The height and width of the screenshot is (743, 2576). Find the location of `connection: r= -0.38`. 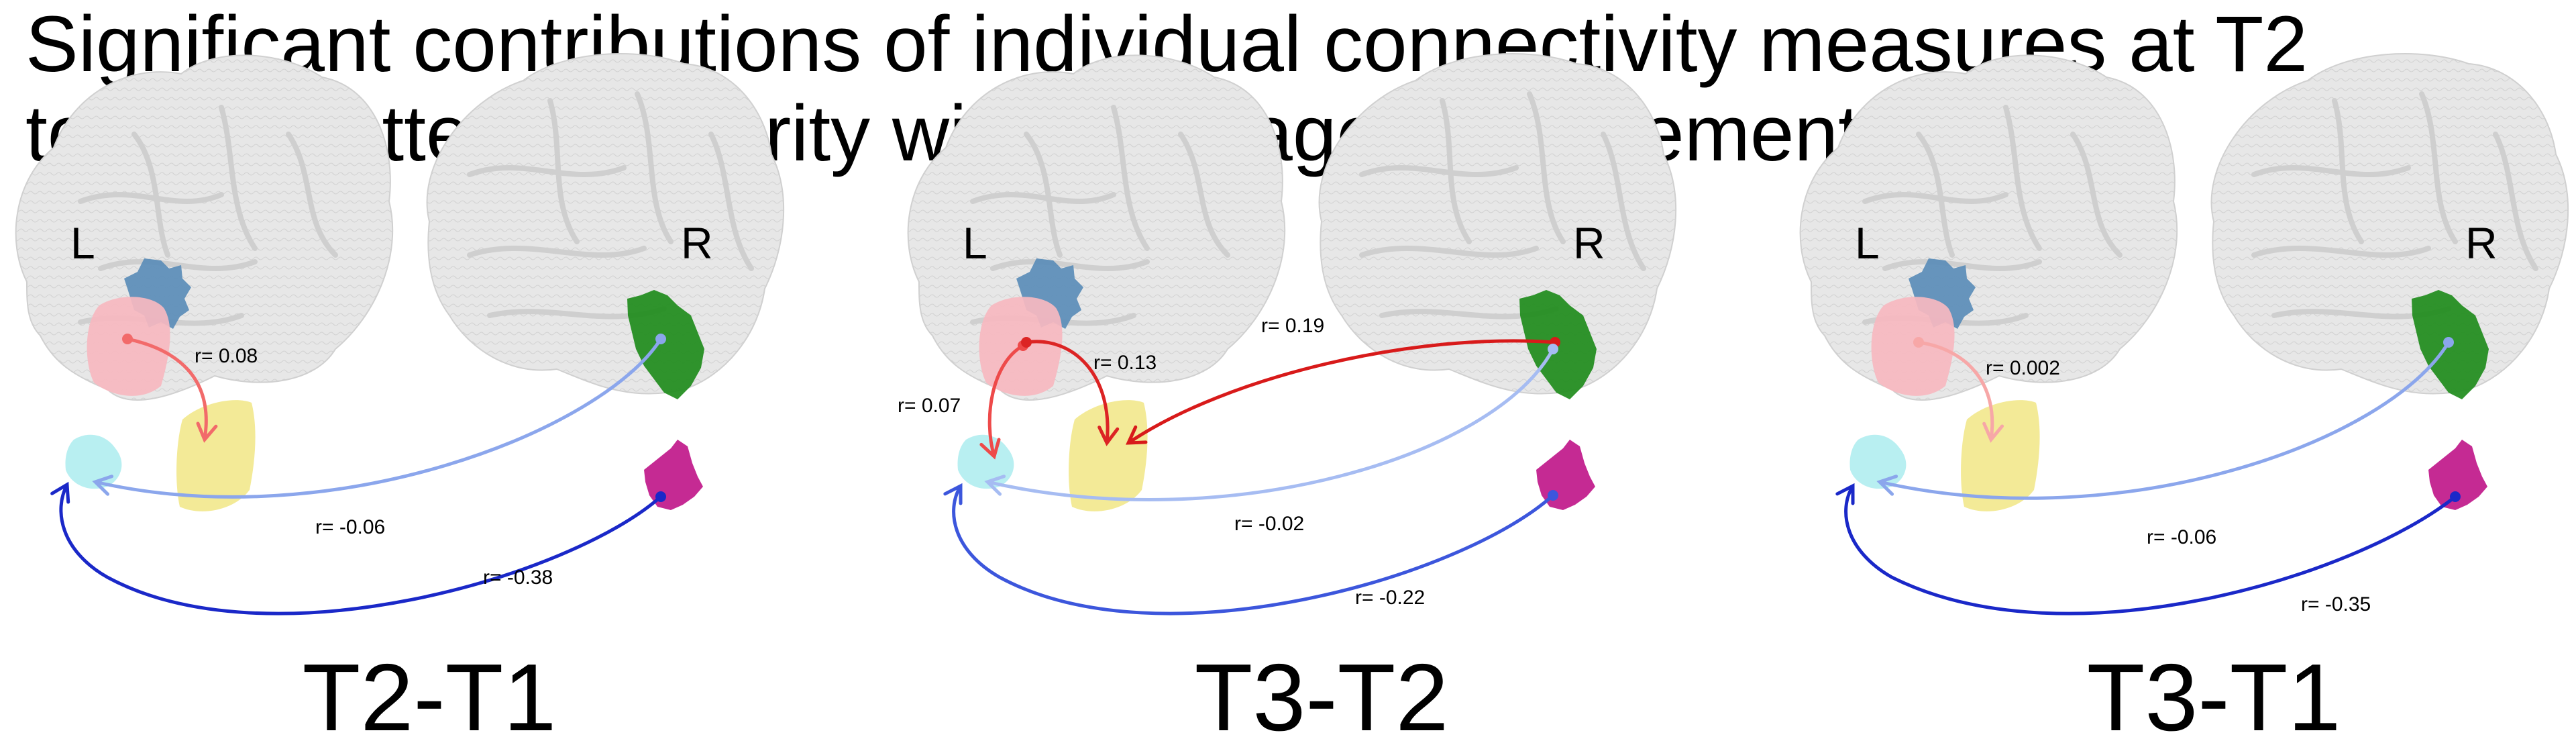

connection: r= -0.38 is located at coordinates (358, 548).